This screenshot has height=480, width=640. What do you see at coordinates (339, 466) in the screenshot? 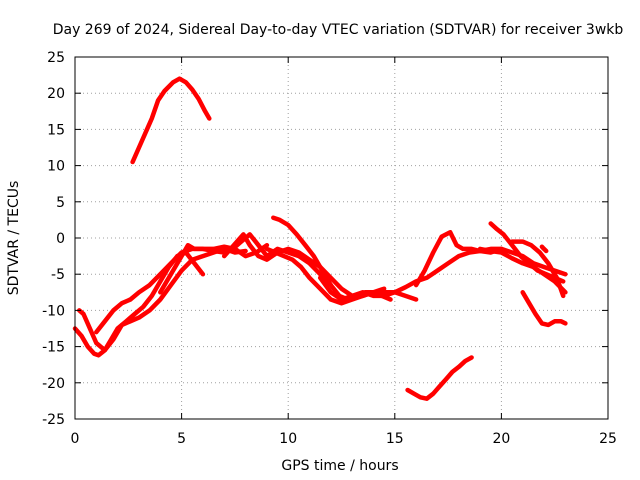
I see `x-axis-label: GPS time / hours` at bounding box center [339, 466].